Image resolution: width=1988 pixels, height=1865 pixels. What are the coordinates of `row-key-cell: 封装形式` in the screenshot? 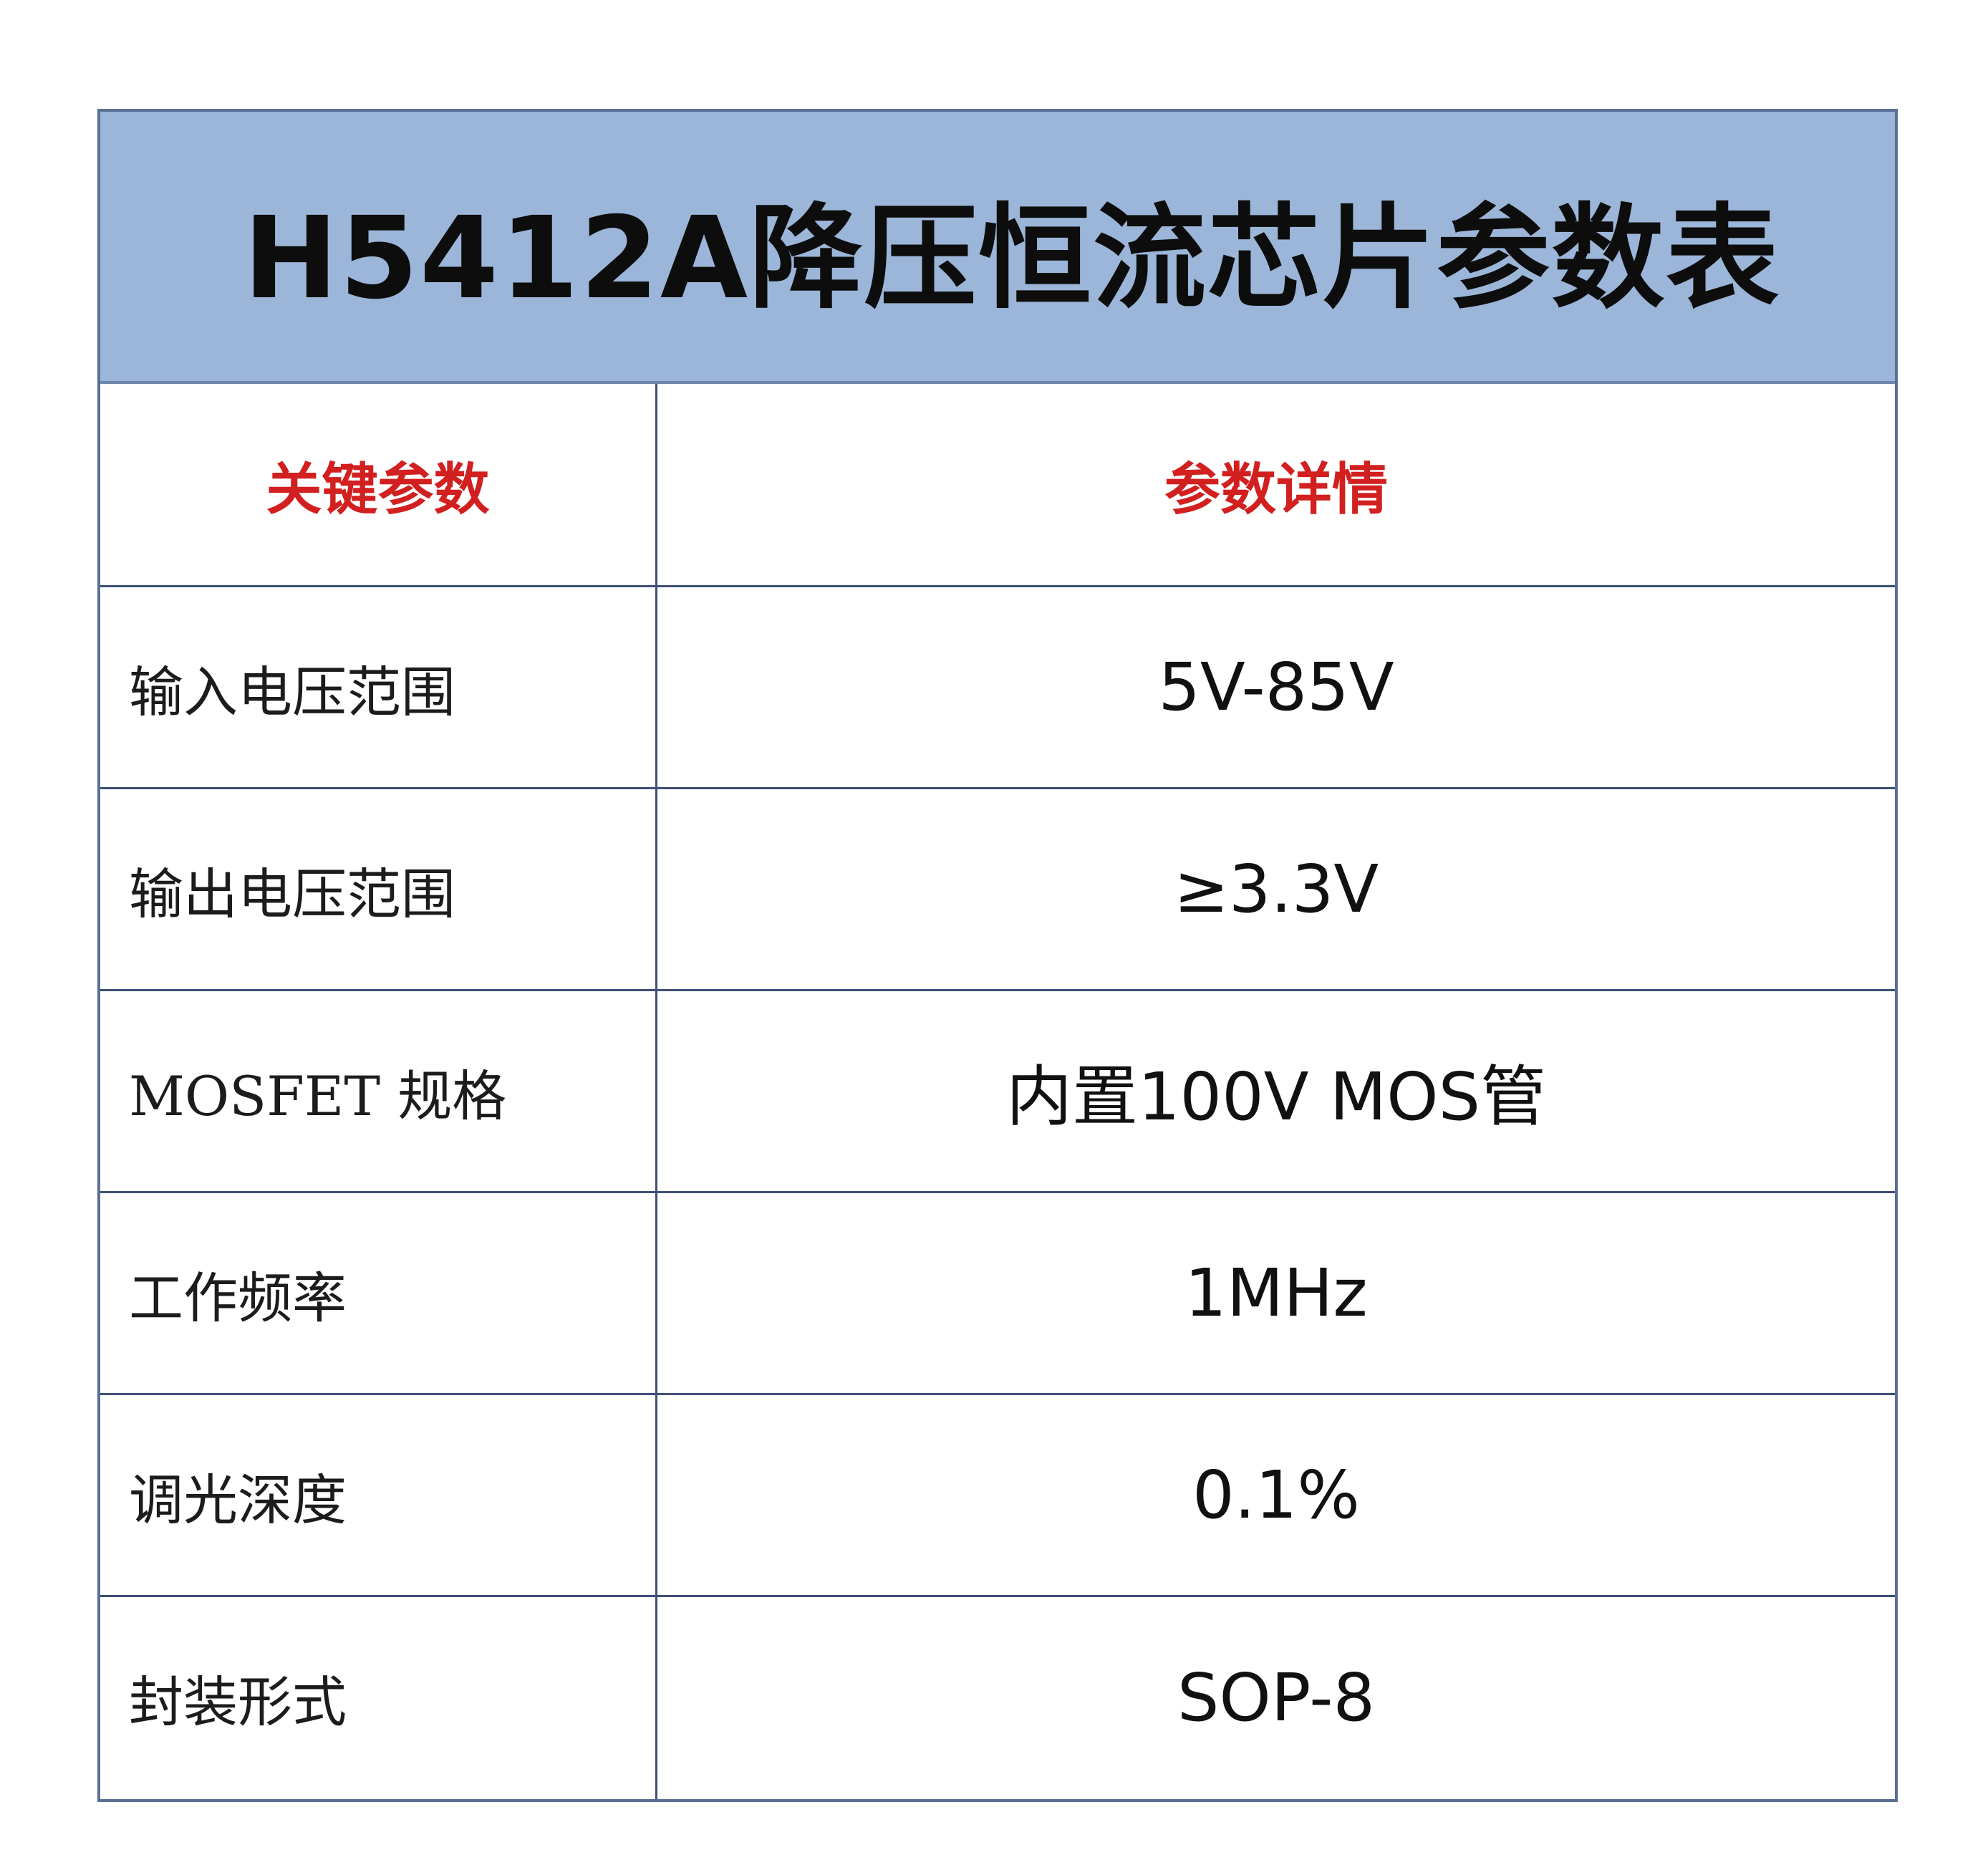 It's located at (238, 1702).